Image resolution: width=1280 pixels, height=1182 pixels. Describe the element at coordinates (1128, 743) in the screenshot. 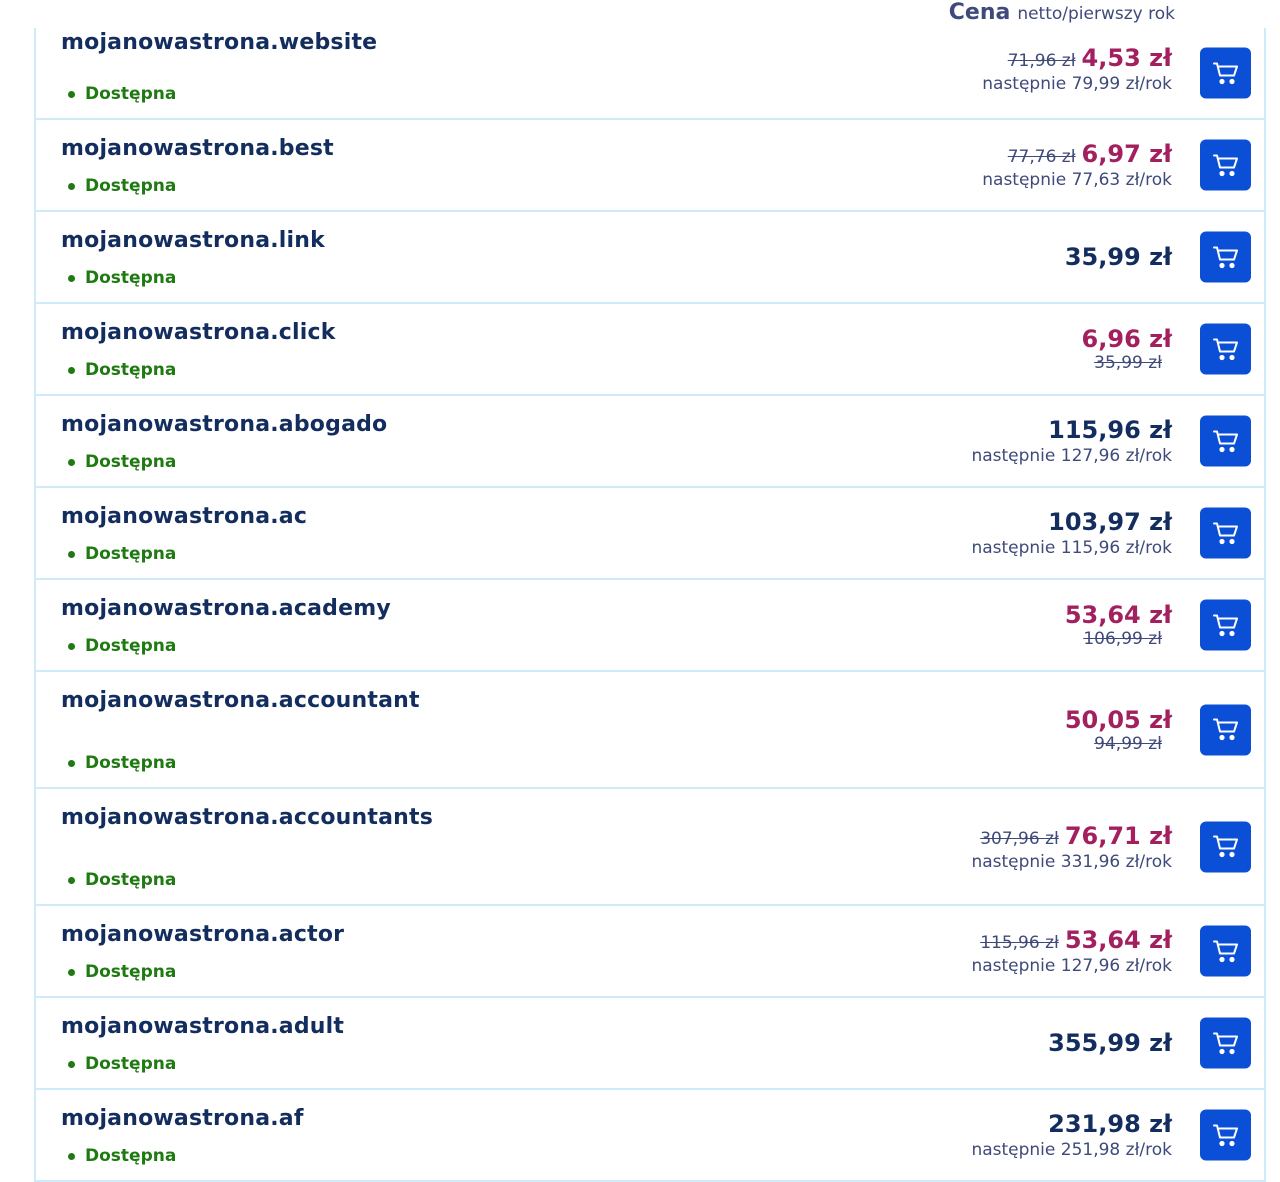

I see `old-price: 94,99 zł` at that location.